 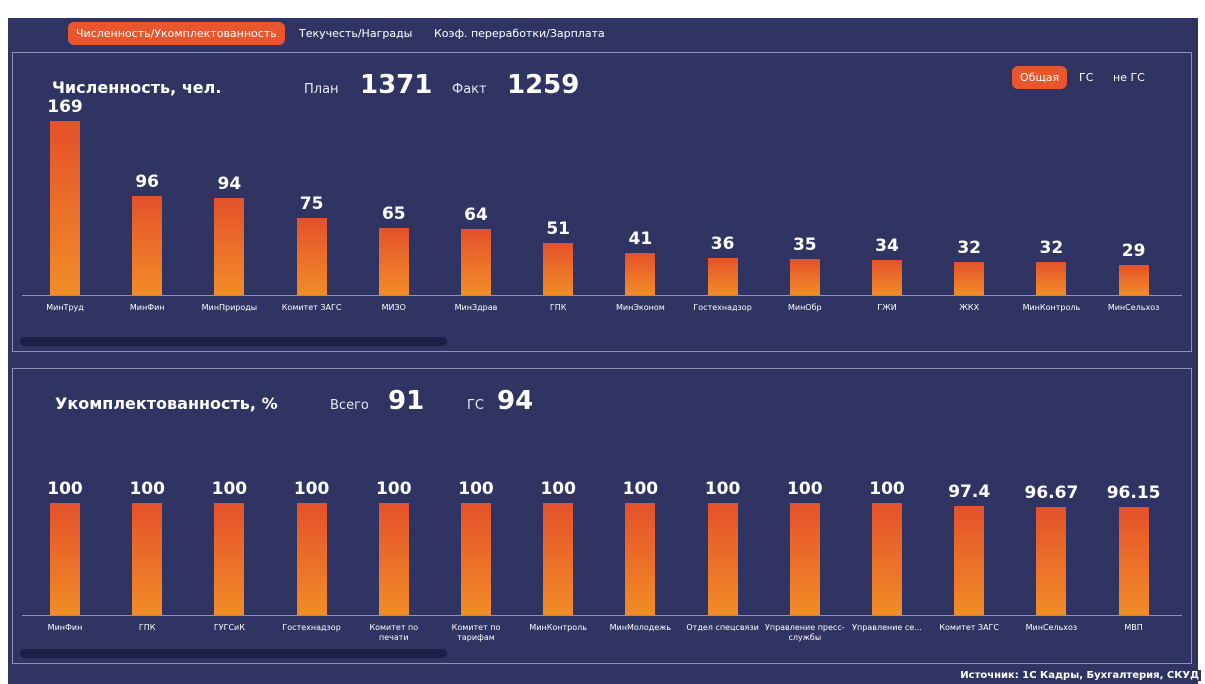 I want to click on toggle: не ГС, so click(x=1129, y=77).